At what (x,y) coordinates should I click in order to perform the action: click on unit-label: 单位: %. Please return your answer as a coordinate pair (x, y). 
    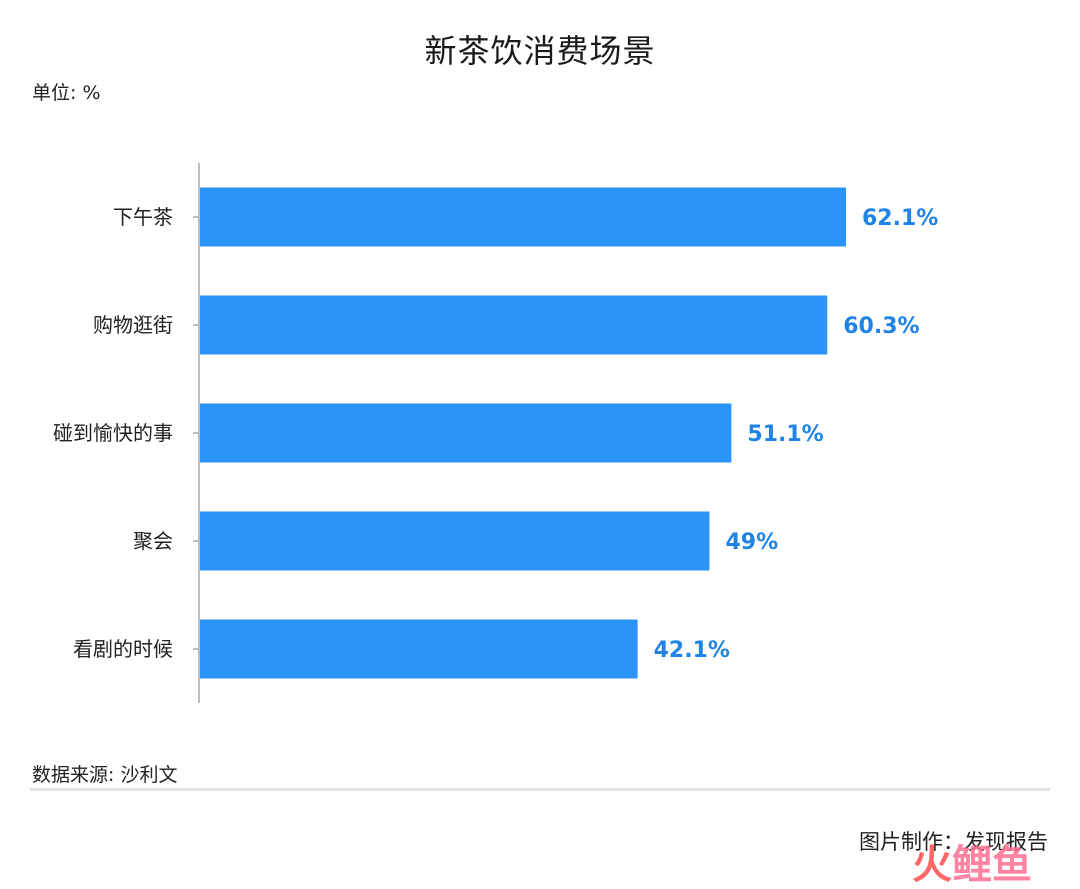
    Looking at the image, I should click on (66, 93).